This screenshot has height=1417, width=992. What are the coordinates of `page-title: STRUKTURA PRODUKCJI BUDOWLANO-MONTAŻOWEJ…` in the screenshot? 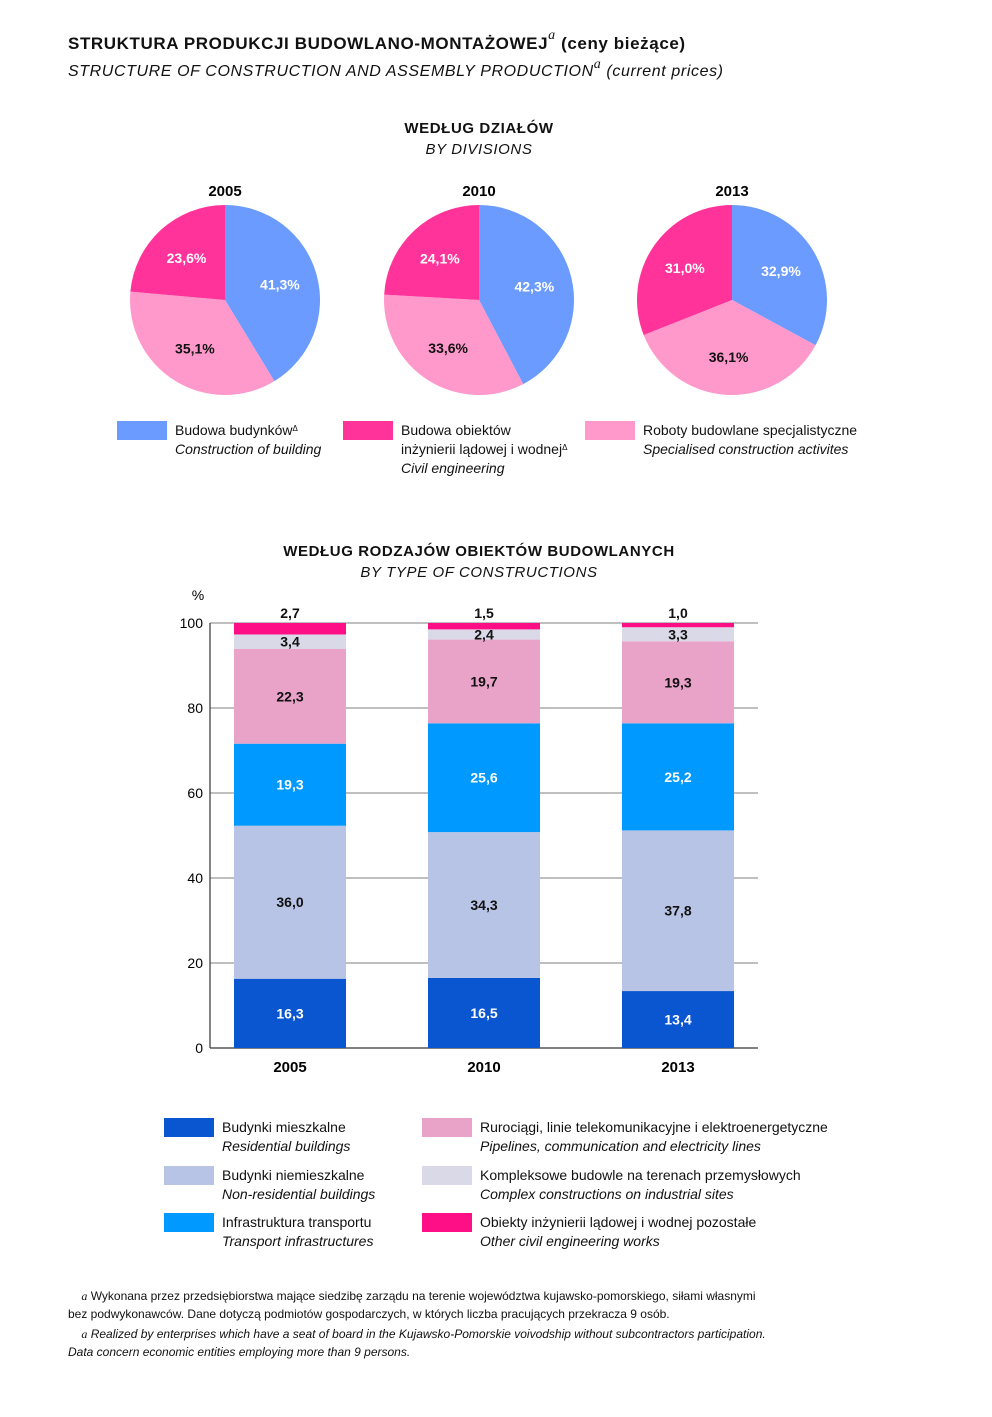 It's located at (377, 41).